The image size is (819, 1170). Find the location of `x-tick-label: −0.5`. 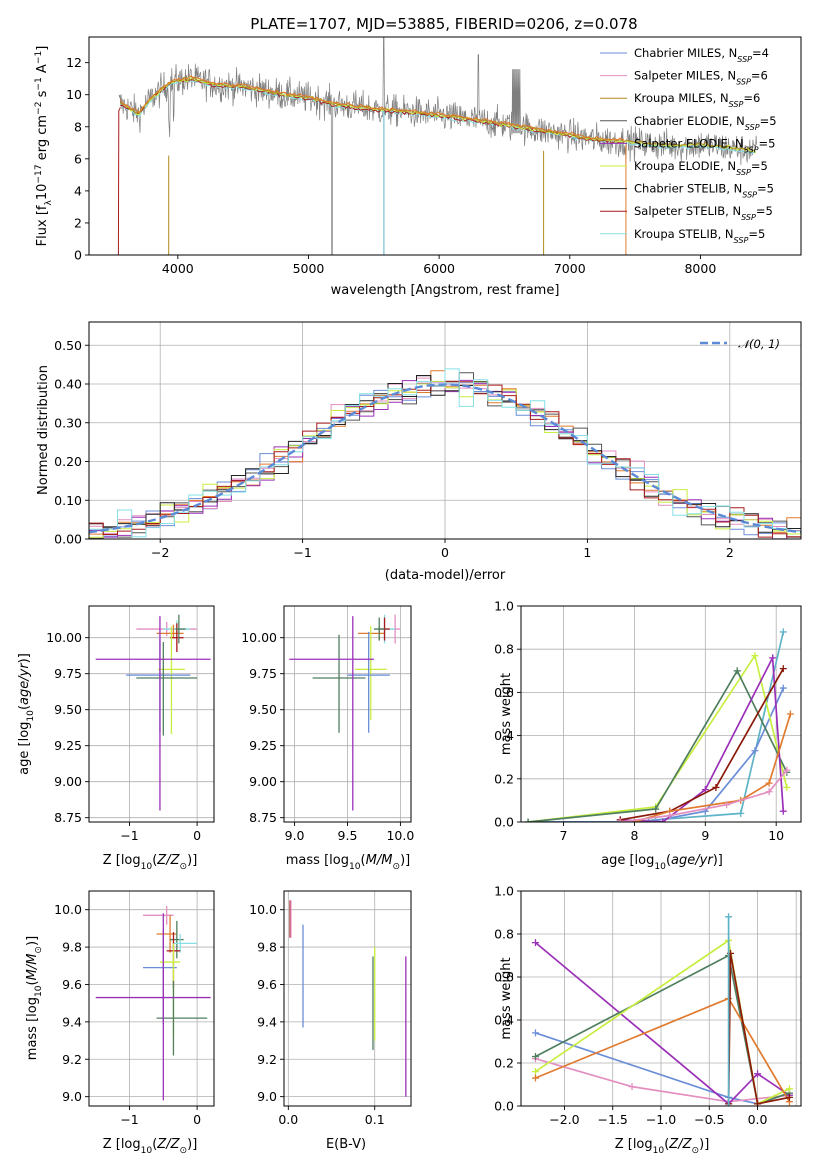

x-tick-label: −0.5 is located at coordinates (709, 1119).